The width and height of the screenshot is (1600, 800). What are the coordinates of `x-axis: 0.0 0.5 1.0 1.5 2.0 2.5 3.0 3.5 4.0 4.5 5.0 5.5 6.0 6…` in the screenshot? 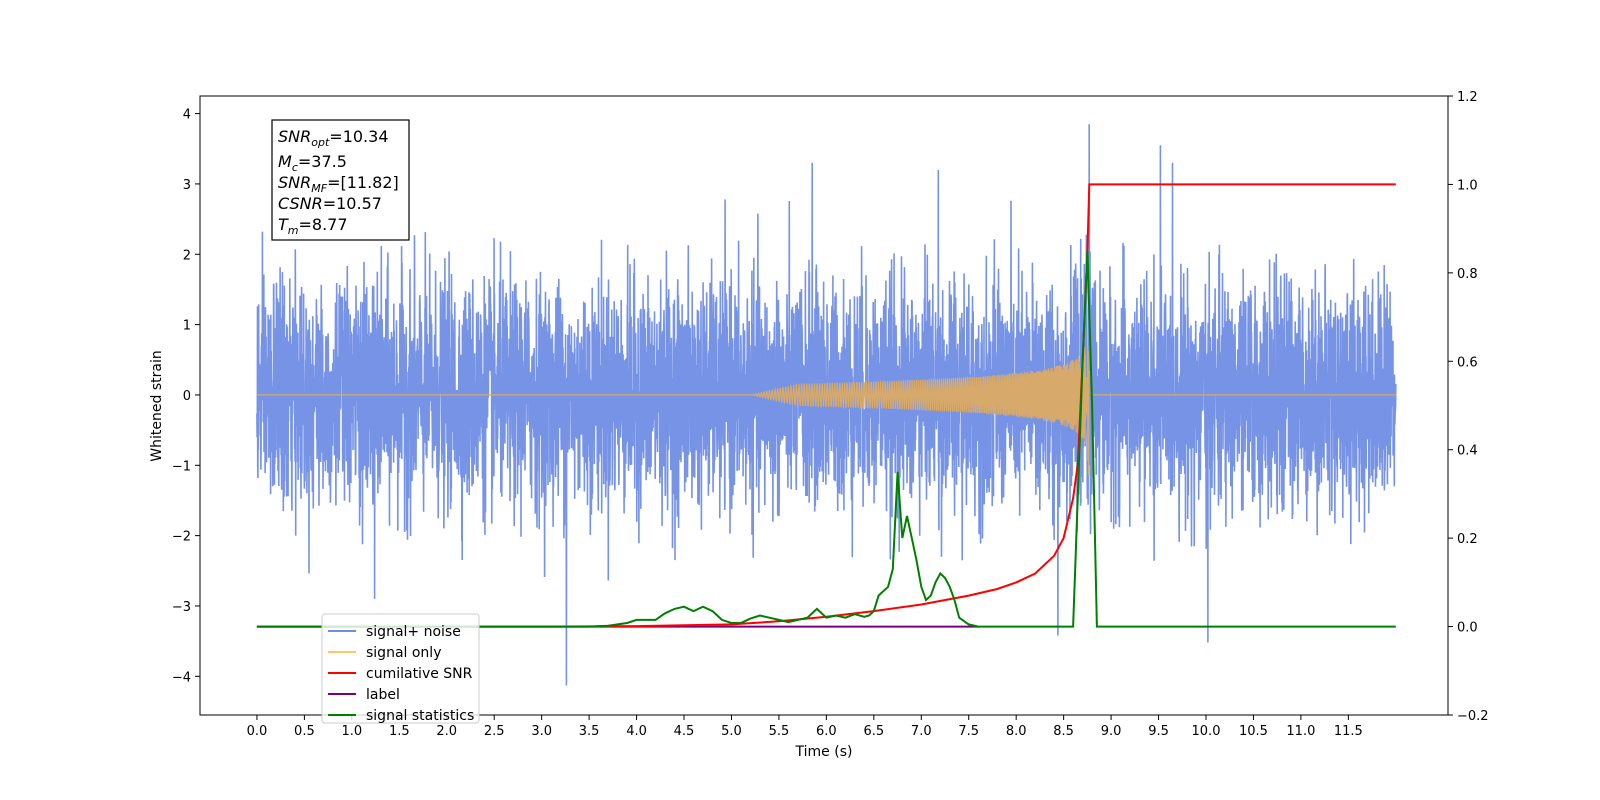 It's located at (805, 727).